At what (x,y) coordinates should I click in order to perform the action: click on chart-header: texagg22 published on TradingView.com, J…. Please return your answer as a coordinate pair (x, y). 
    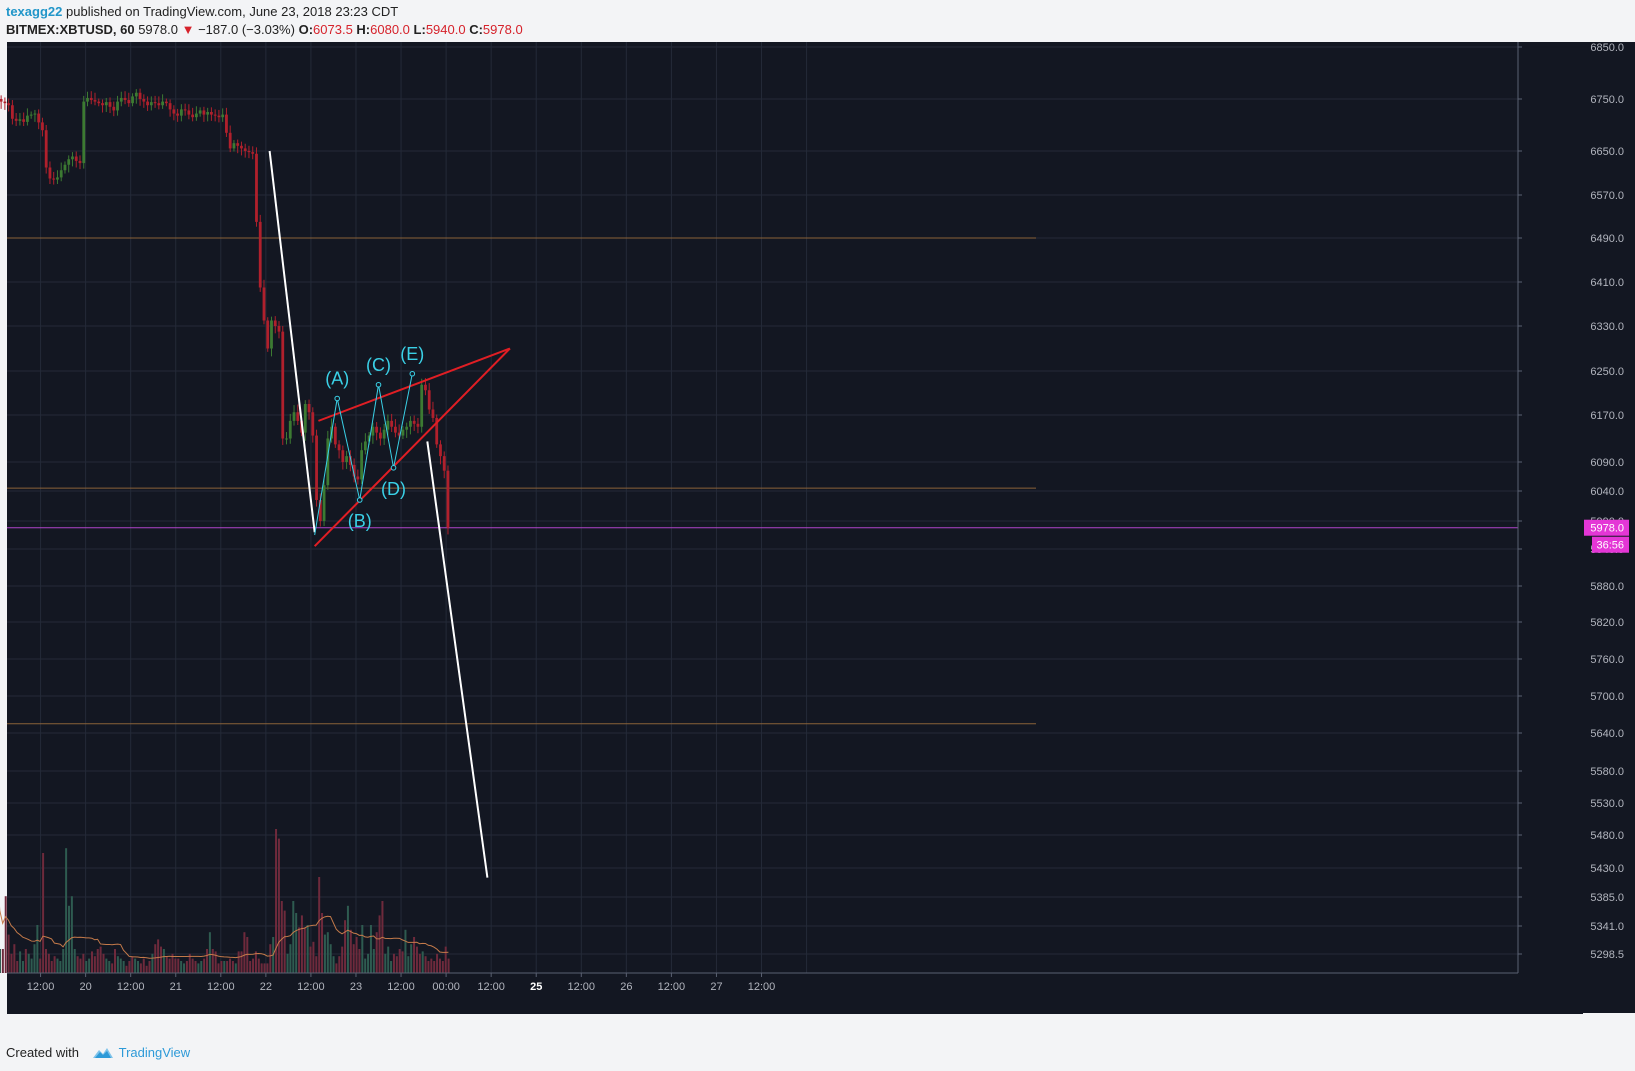
    Looking at the image, I should click on (817, 21).